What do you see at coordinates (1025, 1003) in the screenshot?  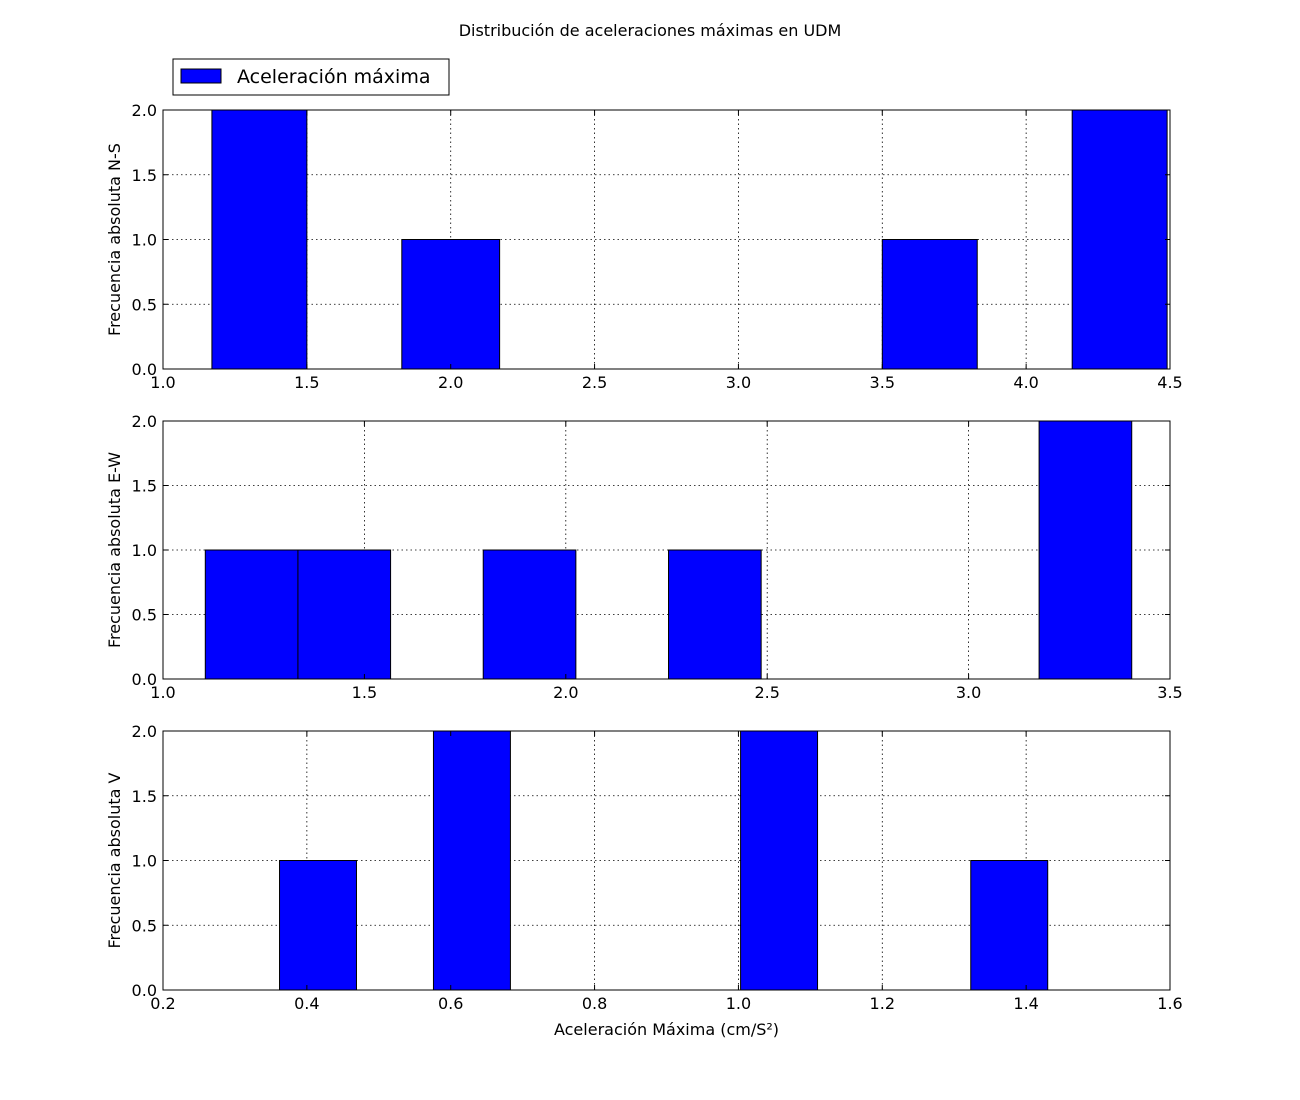 I see `x-tick-label: 1.4` at bounding box center [1025, 1003].